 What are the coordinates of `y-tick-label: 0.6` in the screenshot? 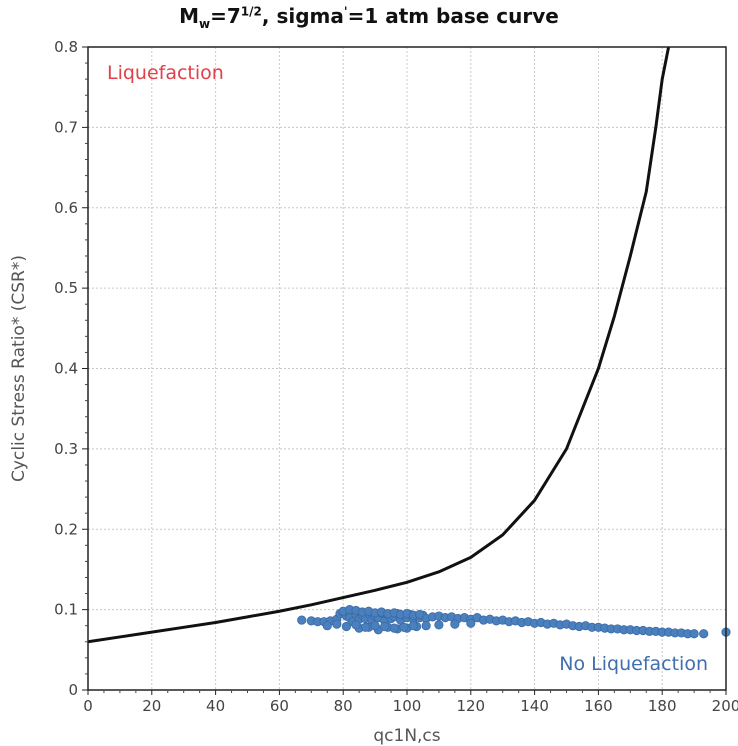 It's located at (66, 208).